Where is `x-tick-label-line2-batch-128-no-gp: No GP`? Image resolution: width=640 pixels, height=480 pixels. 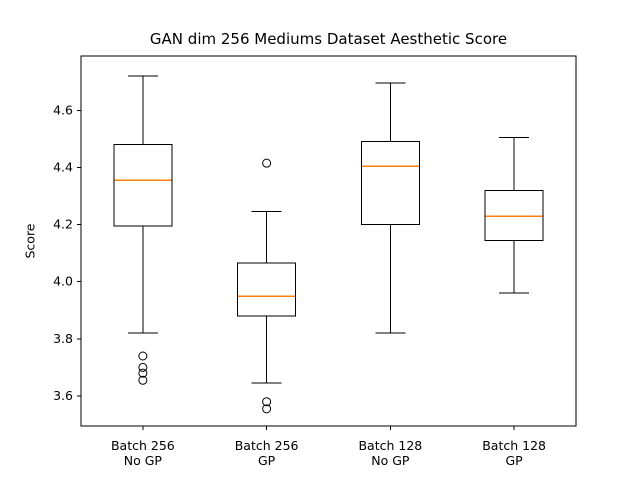
x-tick-label-line2-batch-128-no-gp: No GP is located at coordinates (390, 460).